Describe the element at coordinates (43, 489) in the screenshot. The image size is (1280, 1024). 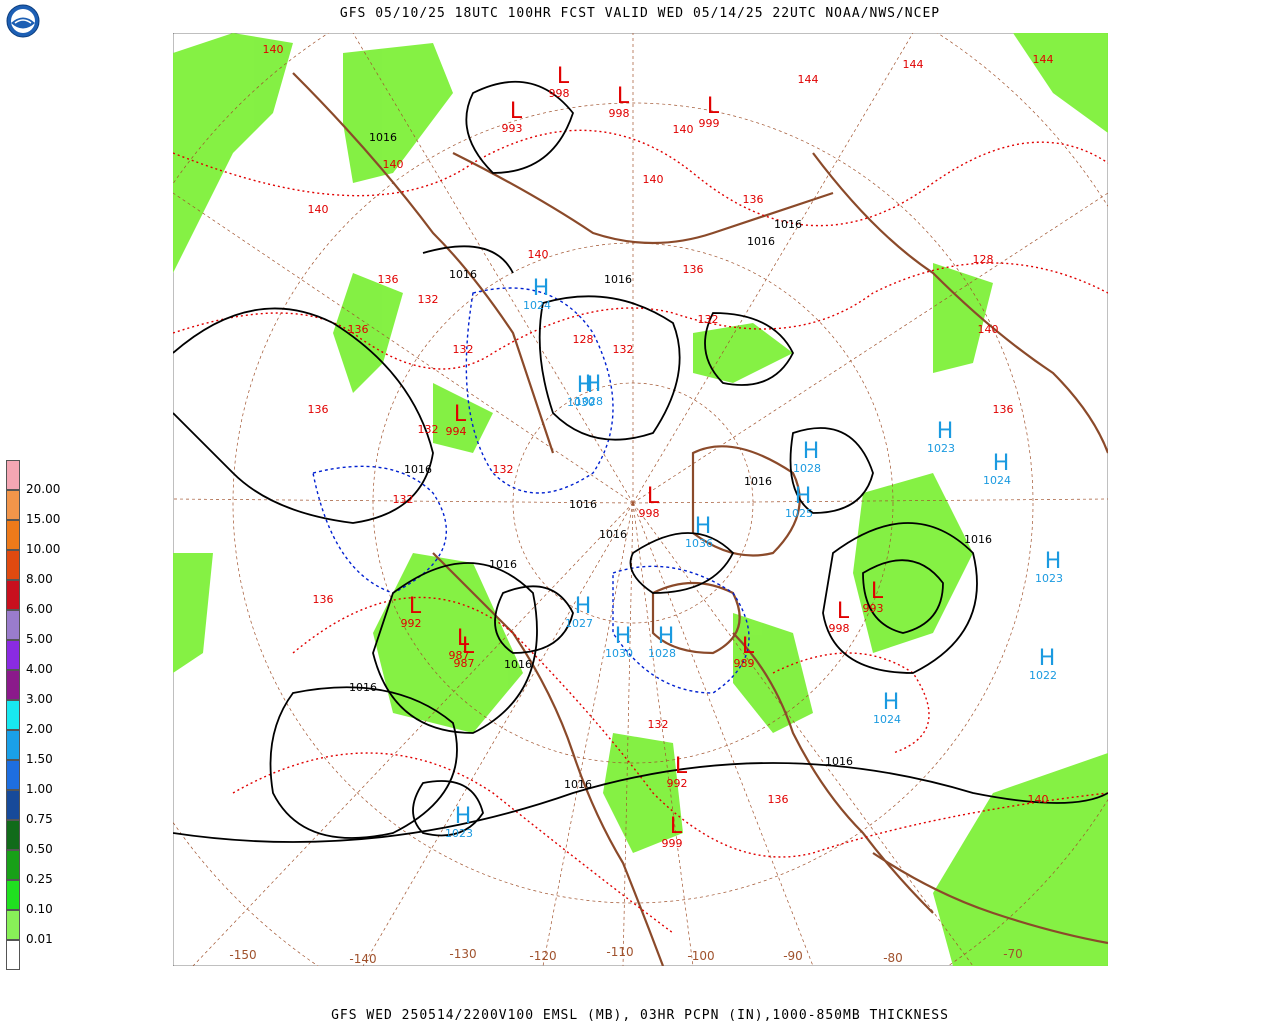
I see `legend-label: 20.00` at that location.